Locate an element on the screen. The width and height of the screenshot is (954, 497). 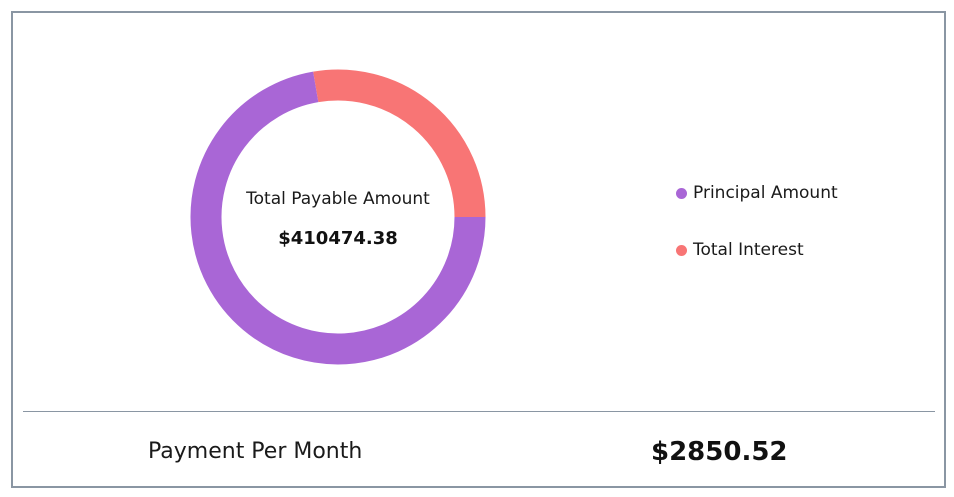
legend-label-principal: Principal Amount is located at coordinates (765, 193).